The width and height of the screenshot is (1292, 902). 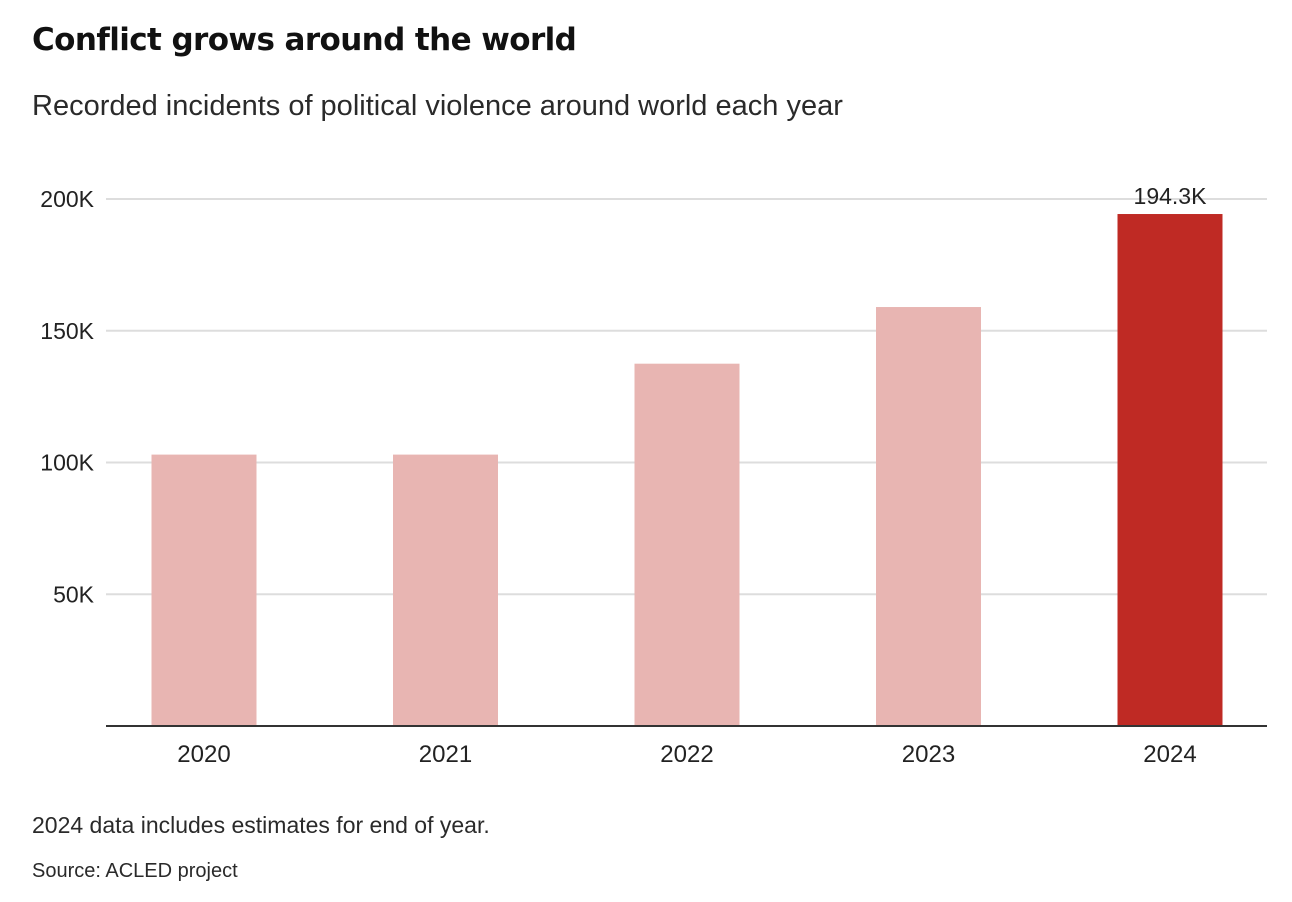 I want to click on x-tick-label: 2023, so click(x=928, y=754).